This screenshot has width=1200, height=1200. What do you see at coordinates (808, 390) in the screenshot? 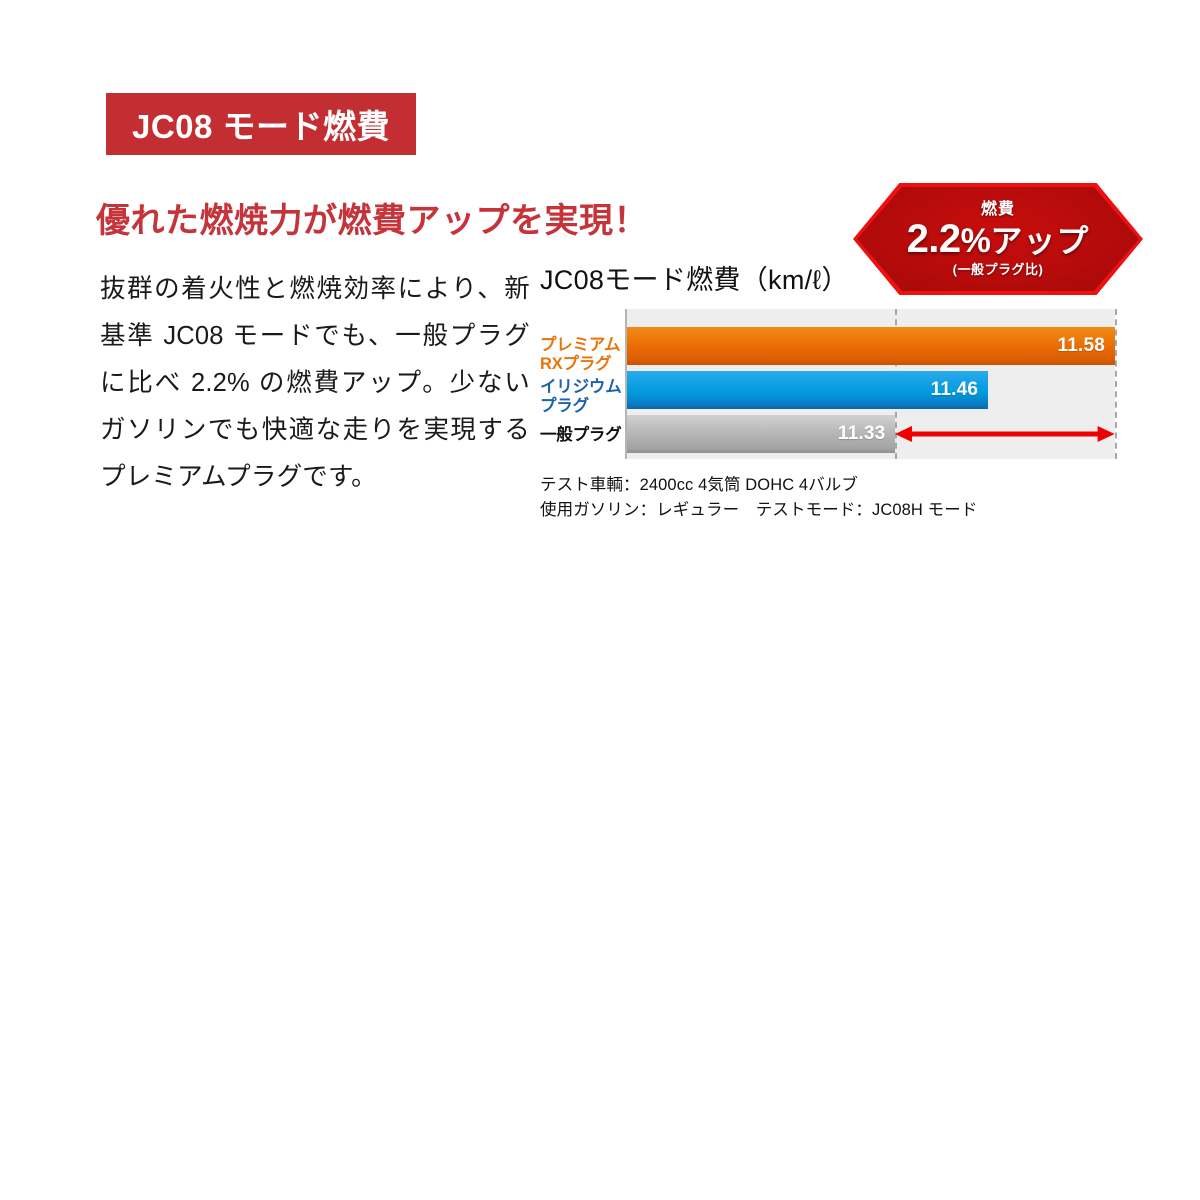
I see `bar-iridium-jc08: 11.46` at bounding box center [808, 390].